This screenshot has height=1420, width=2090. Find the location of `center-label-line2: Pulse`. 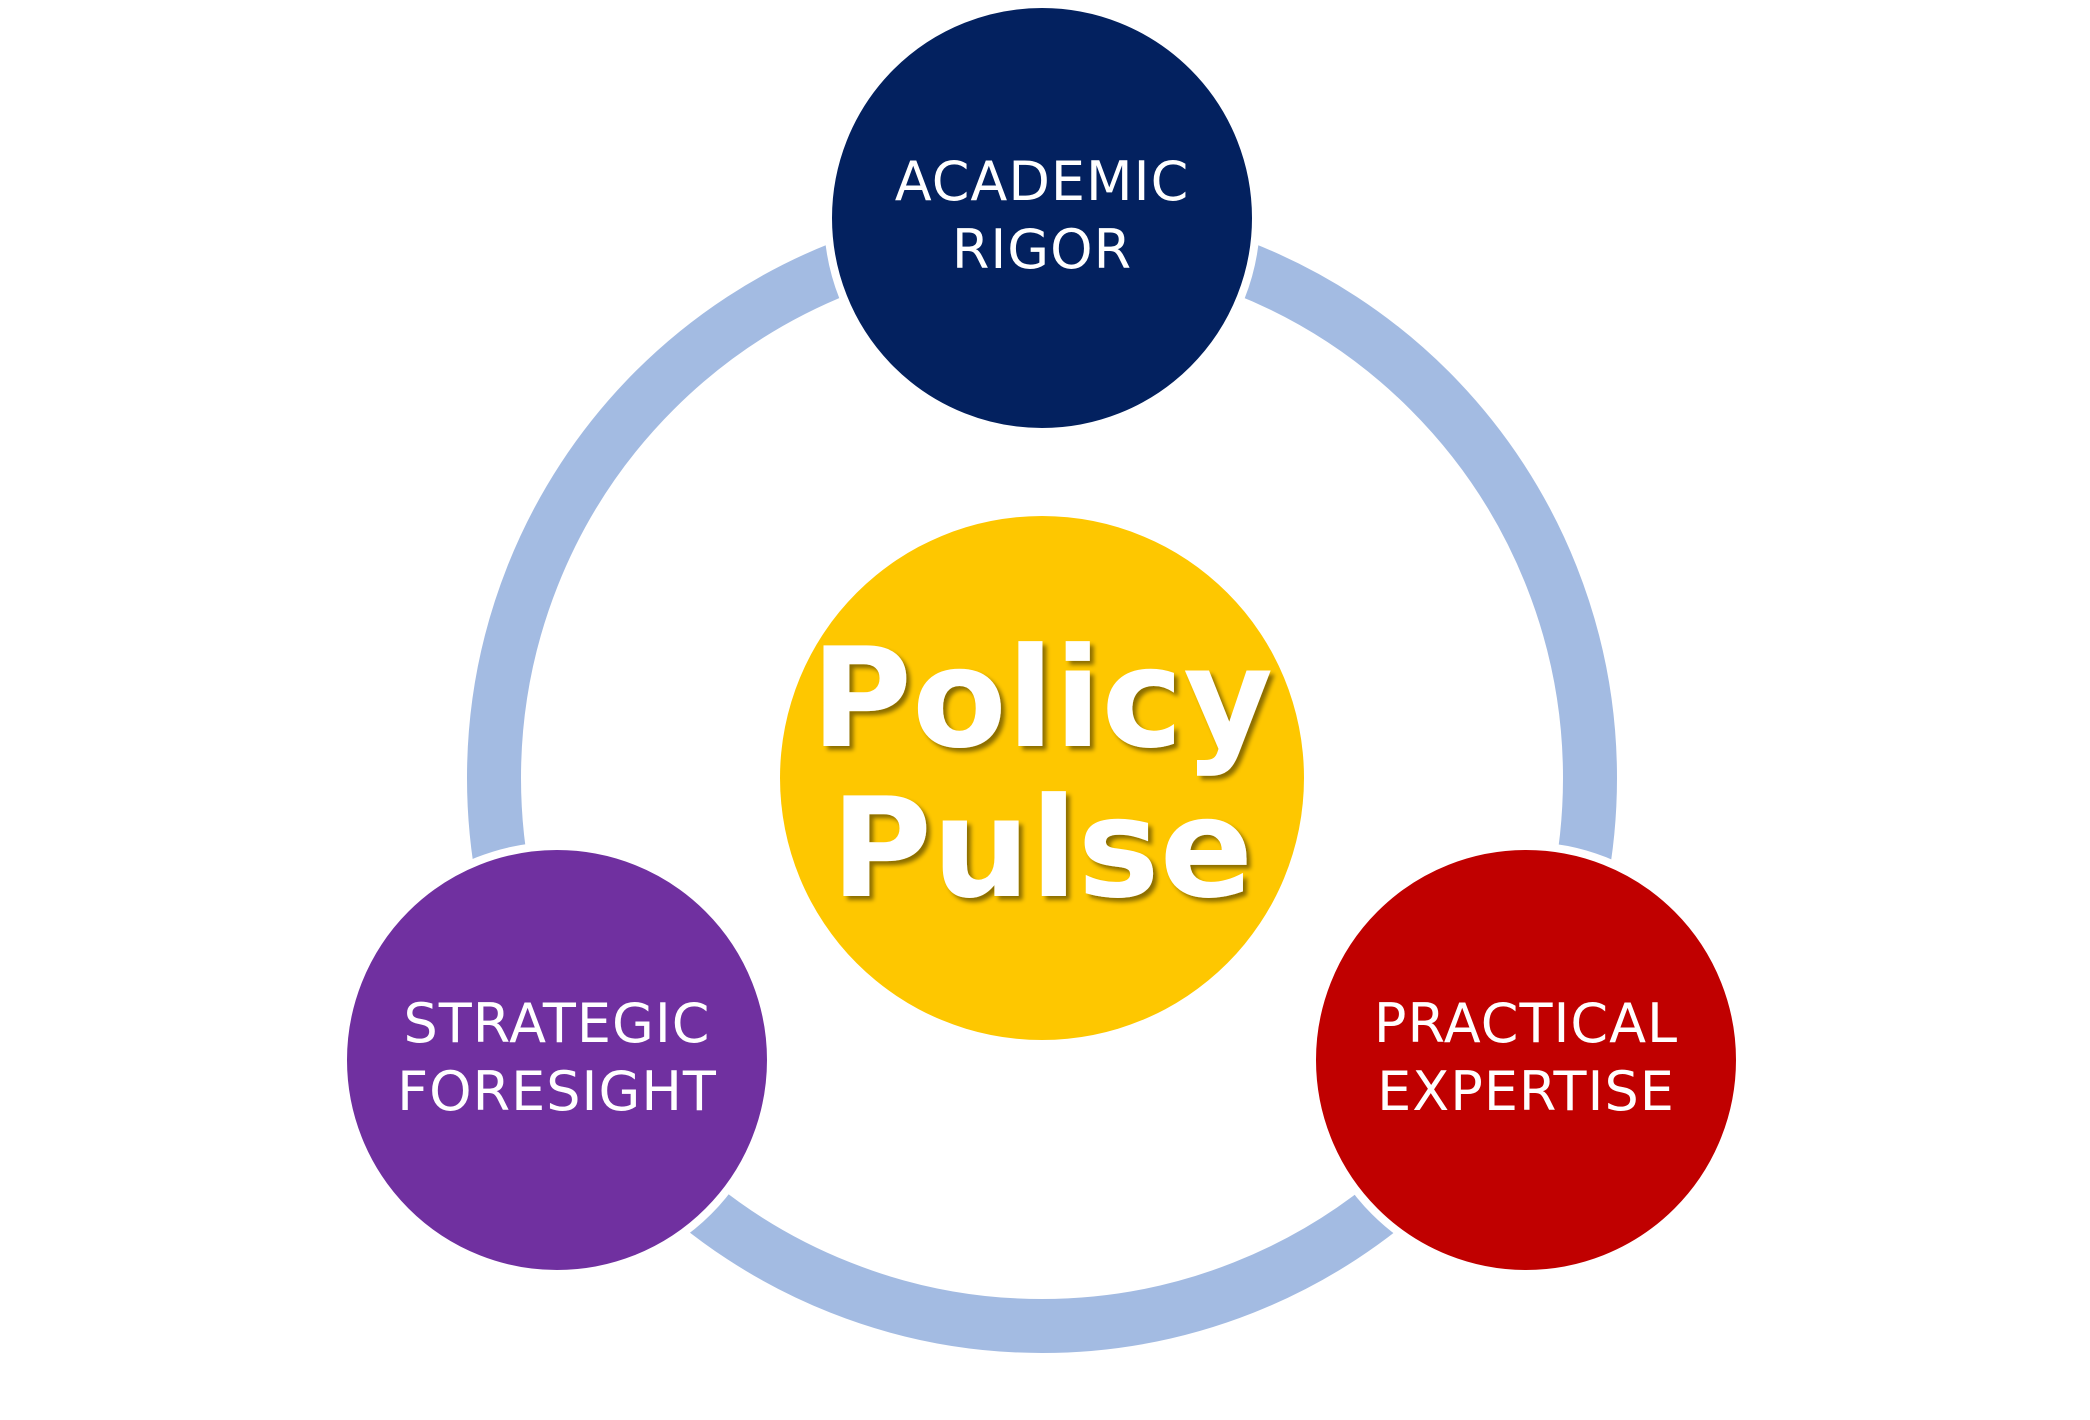

center-label-line2: Pulse is located at coordinates (1042, 848).